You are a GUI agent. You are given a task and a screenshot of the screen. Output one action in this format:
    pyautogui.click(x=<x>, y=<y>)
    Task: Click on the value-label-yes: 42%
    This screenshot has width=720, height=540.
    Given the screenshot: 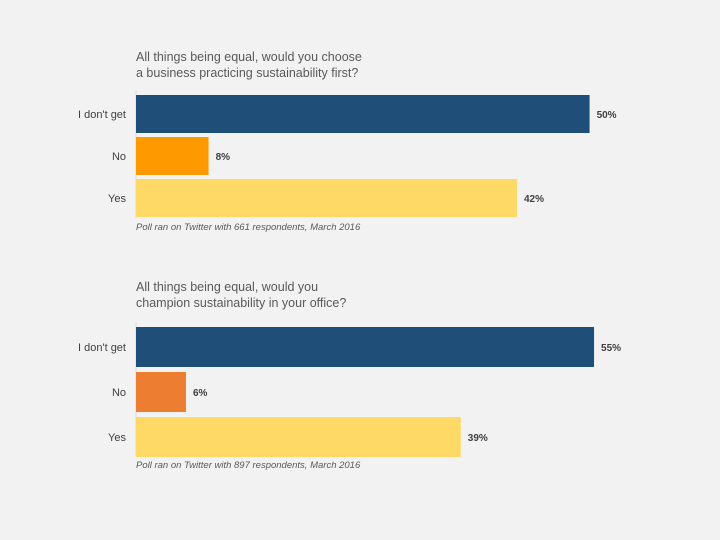 What is the action you would take?
    pyautogui.click(x=534, y=199)
    